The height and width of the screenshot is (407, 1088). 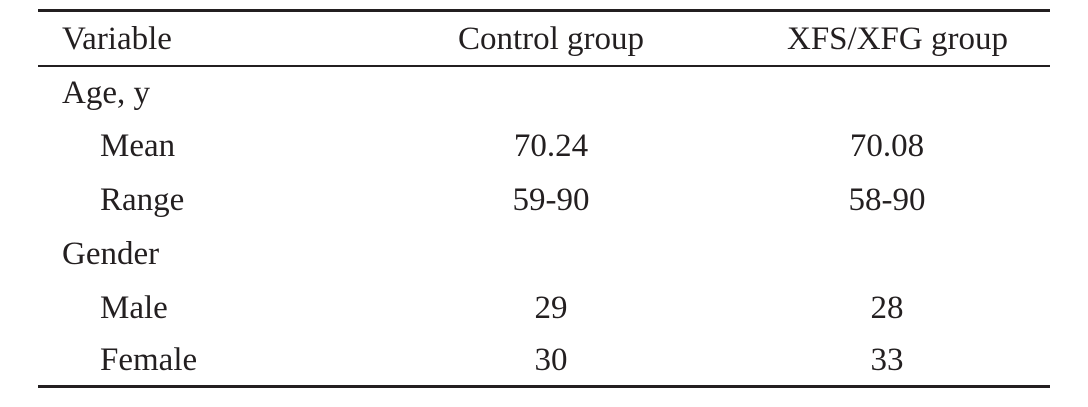 What do you see at coordinates (897, 39) in the screenshot?
I see `header-cell: XFS/XFG group` at bounding box center [897, 39].